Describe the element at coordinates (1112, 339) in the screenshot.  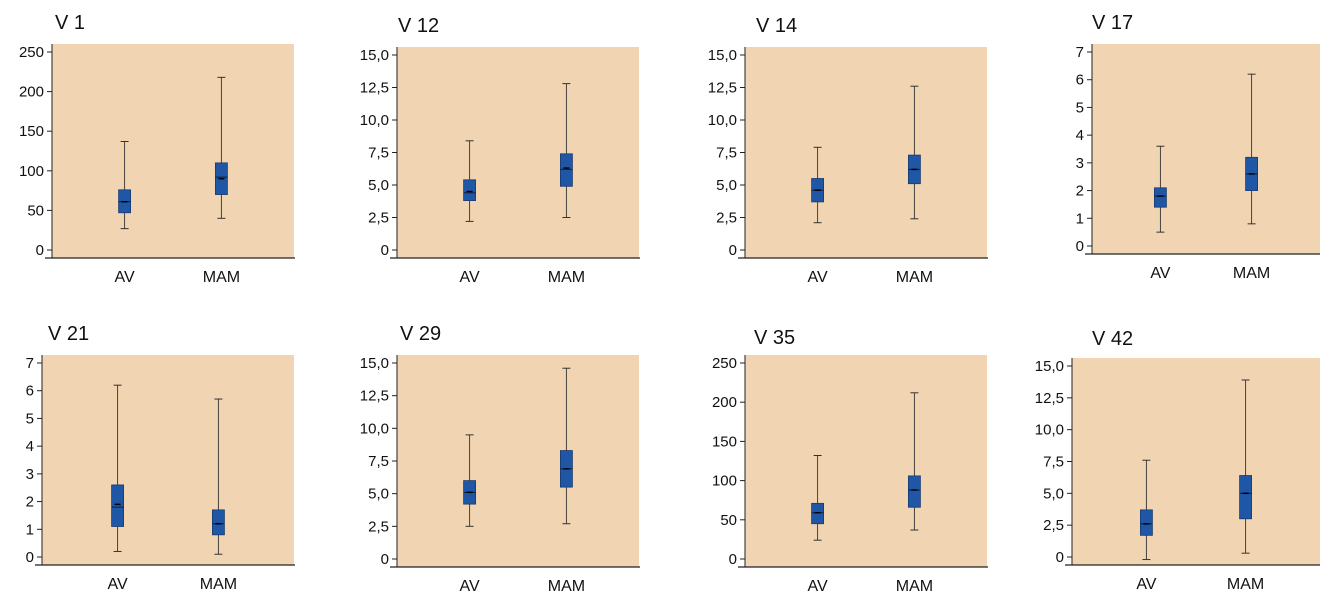
I see `chart-title: V 42` at that location.